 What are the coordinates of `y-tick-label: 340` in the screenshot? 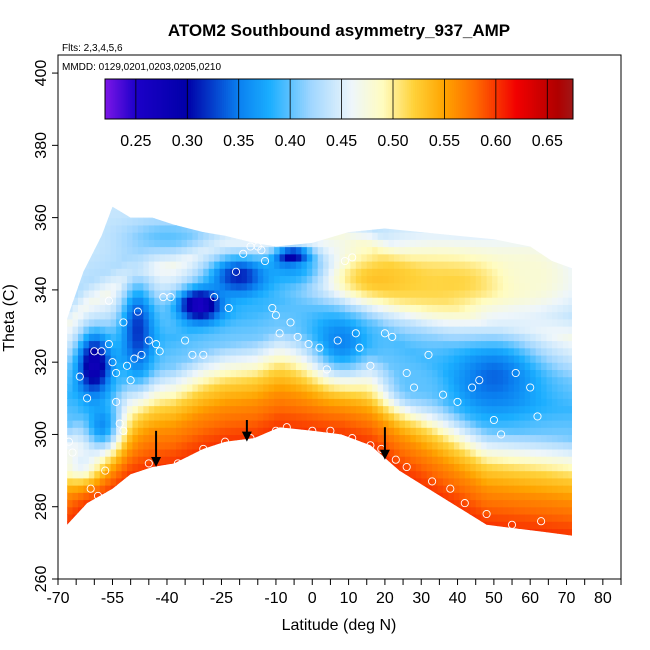 It's located at (41, 289).